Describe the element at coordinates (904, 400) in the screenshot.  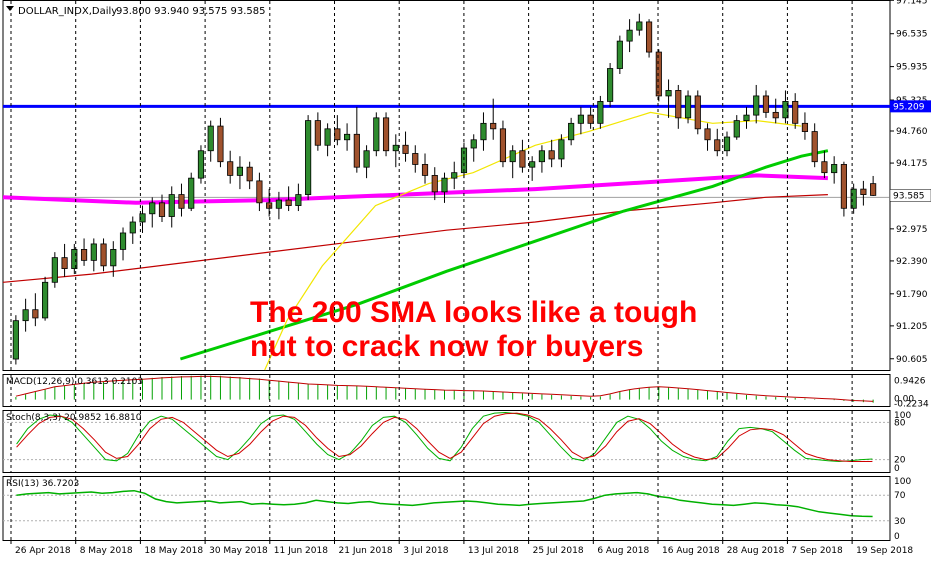
I see `macd-axis-label: 0.00` at that location.